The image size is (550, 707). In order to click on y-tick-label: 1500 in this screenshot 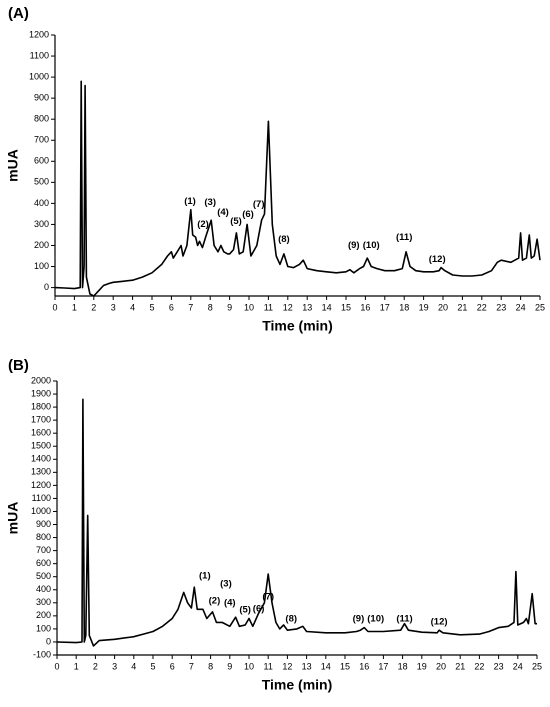, I will do `click(41, 446)`.